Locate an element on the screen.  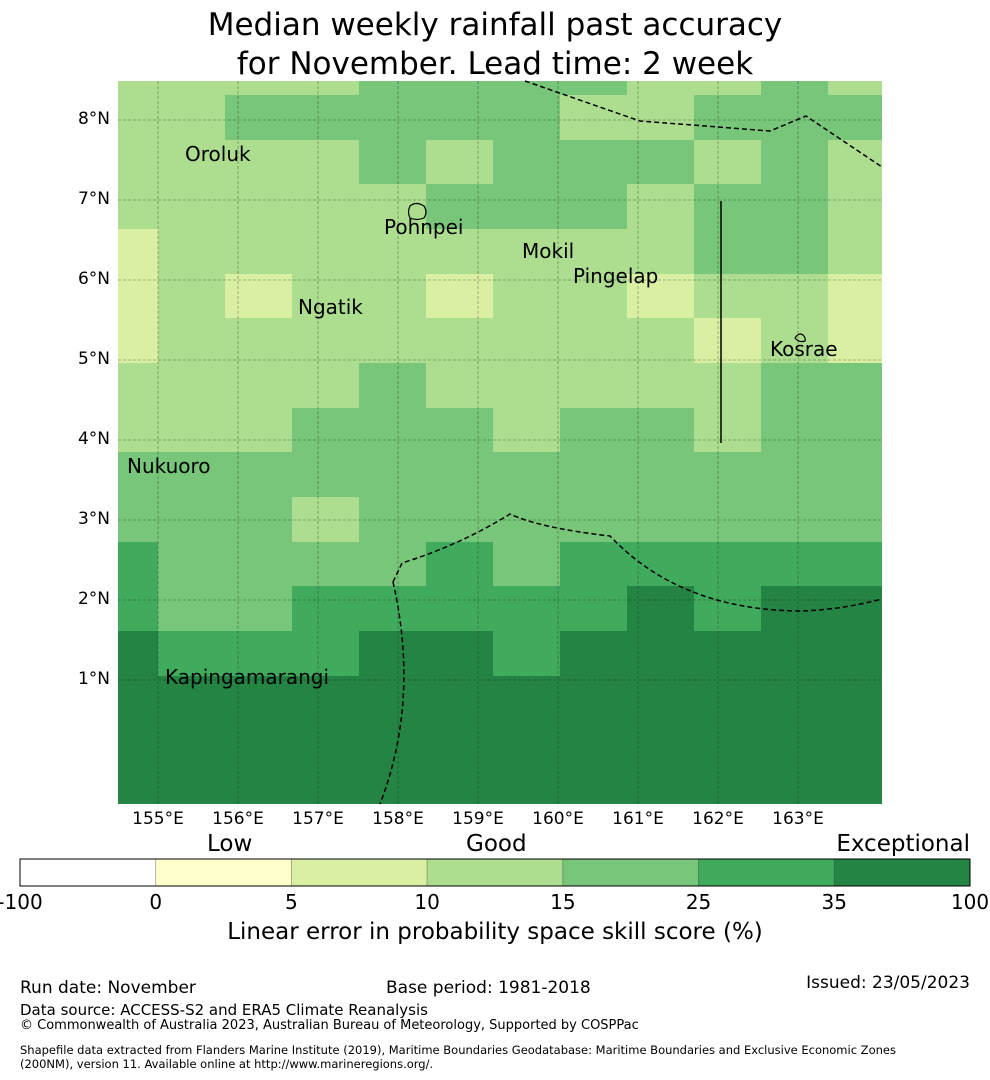
lat-tick-label: 1°N is located at coordinates (93, 679).